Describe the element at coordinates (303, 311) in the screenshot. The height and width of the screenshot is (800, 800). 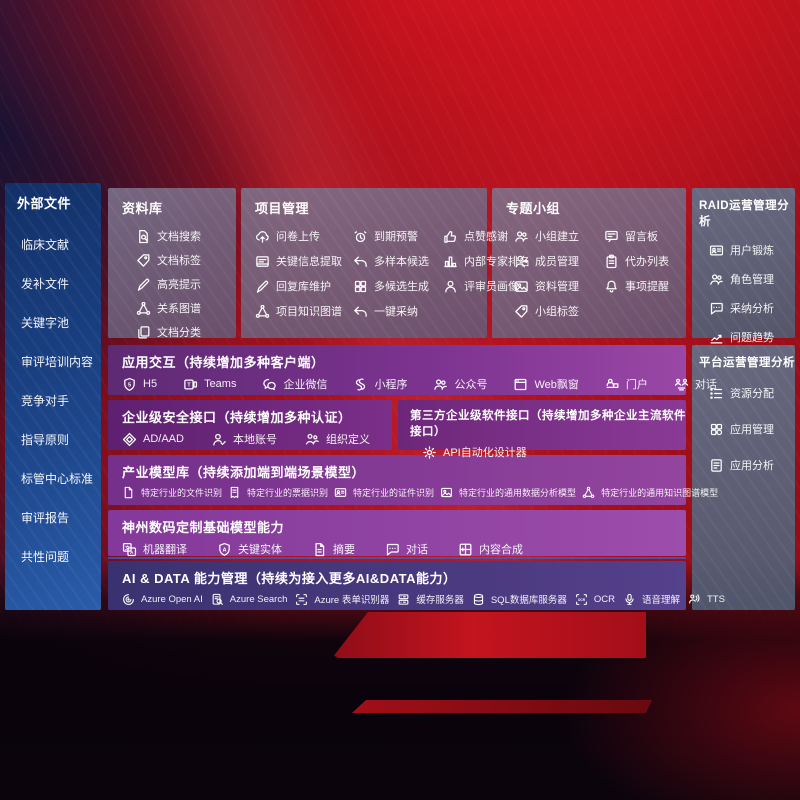
I see `capability-item: 项目知识图谱` at that location.